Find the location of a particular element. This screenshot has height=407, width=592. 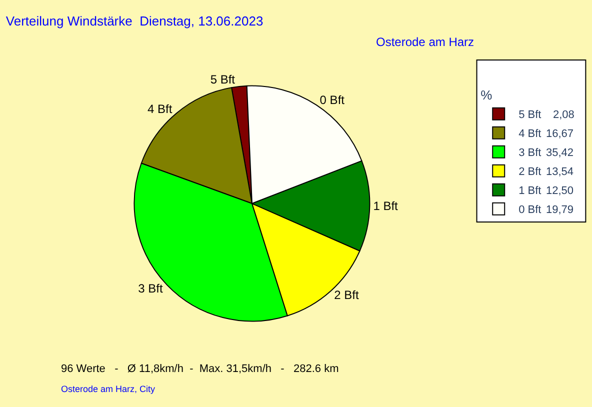

data-label: 12,50 is located at coordinates (560, 191).